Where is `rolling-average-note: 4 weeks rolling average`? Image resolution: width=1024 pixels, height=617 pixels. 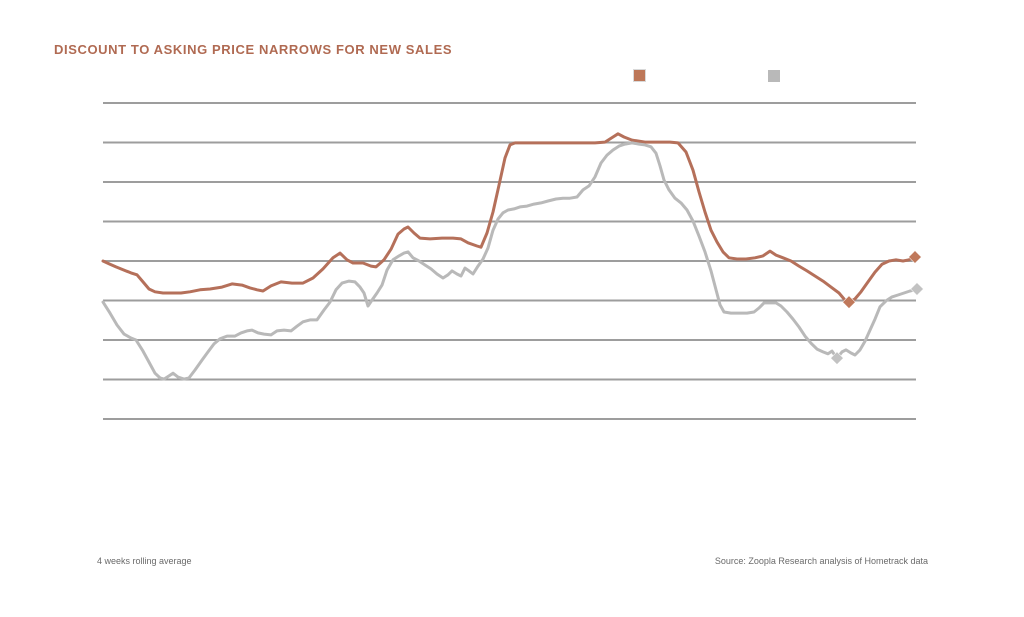
rolling-average-note: 4 weeks rolling average is located at coordinates (144, 561).